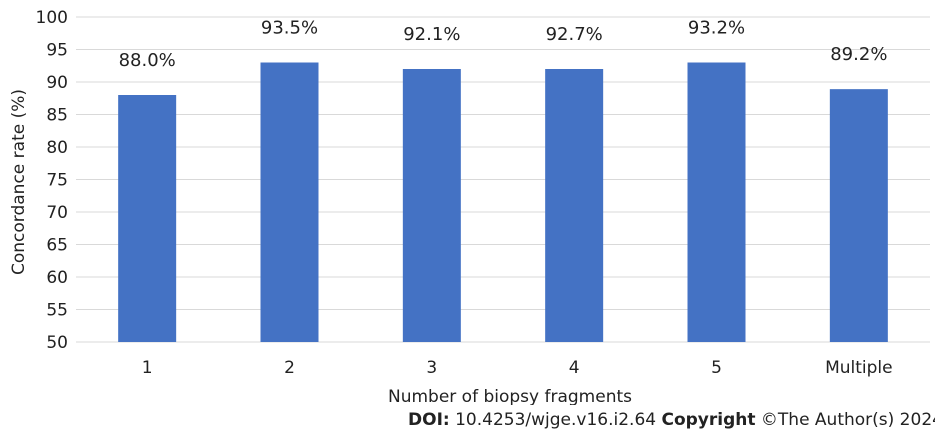 This screenshot has height=434, width=935. Describe the element at coordinates (431, 368) in the screenshot. I see `x-tick-3: 3` at that location.